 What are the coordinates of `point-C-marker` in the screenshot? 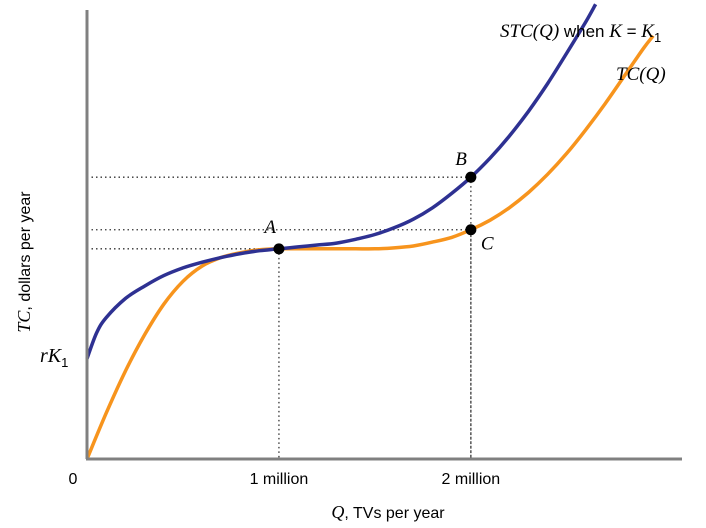 It's located at (471, 230).